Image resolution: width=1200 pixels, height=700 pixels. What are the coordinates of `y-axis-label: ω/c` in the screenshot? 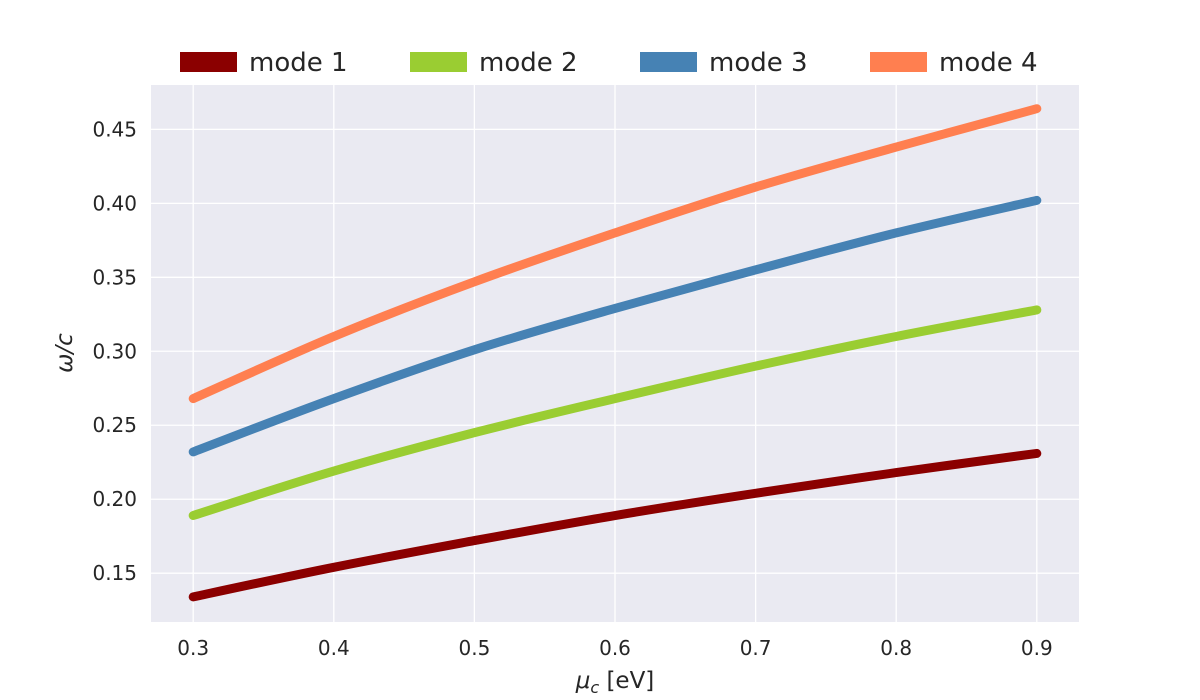 It's located at (65, 353).